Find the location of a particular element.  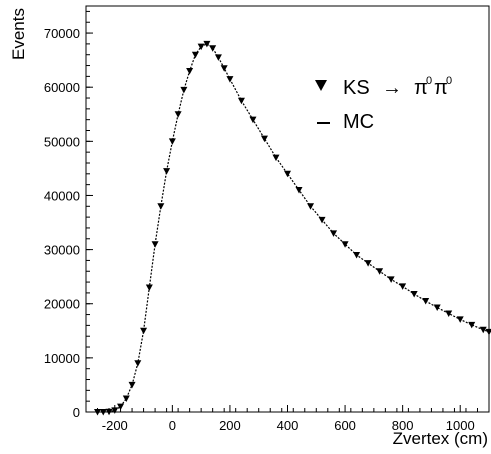

legend: KS → π 0 π 0 MC is located at coordinates (383, 104).